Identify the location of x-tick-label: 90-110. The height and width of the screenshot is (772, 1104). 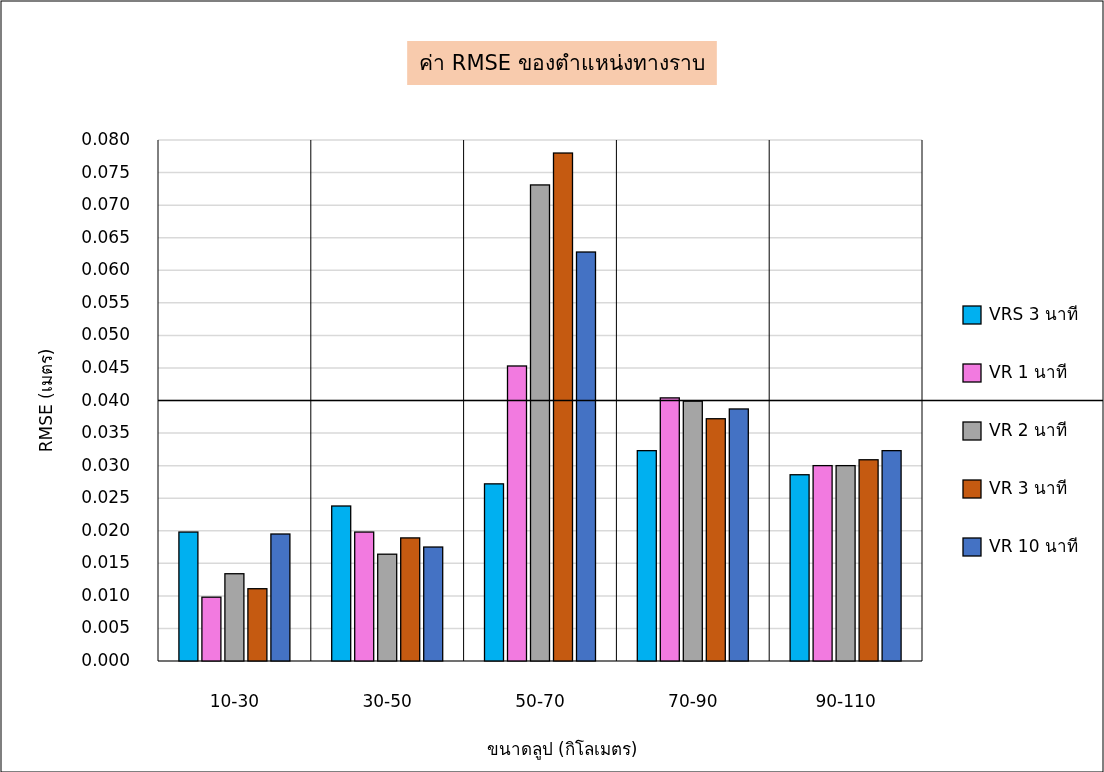
(845, 701).